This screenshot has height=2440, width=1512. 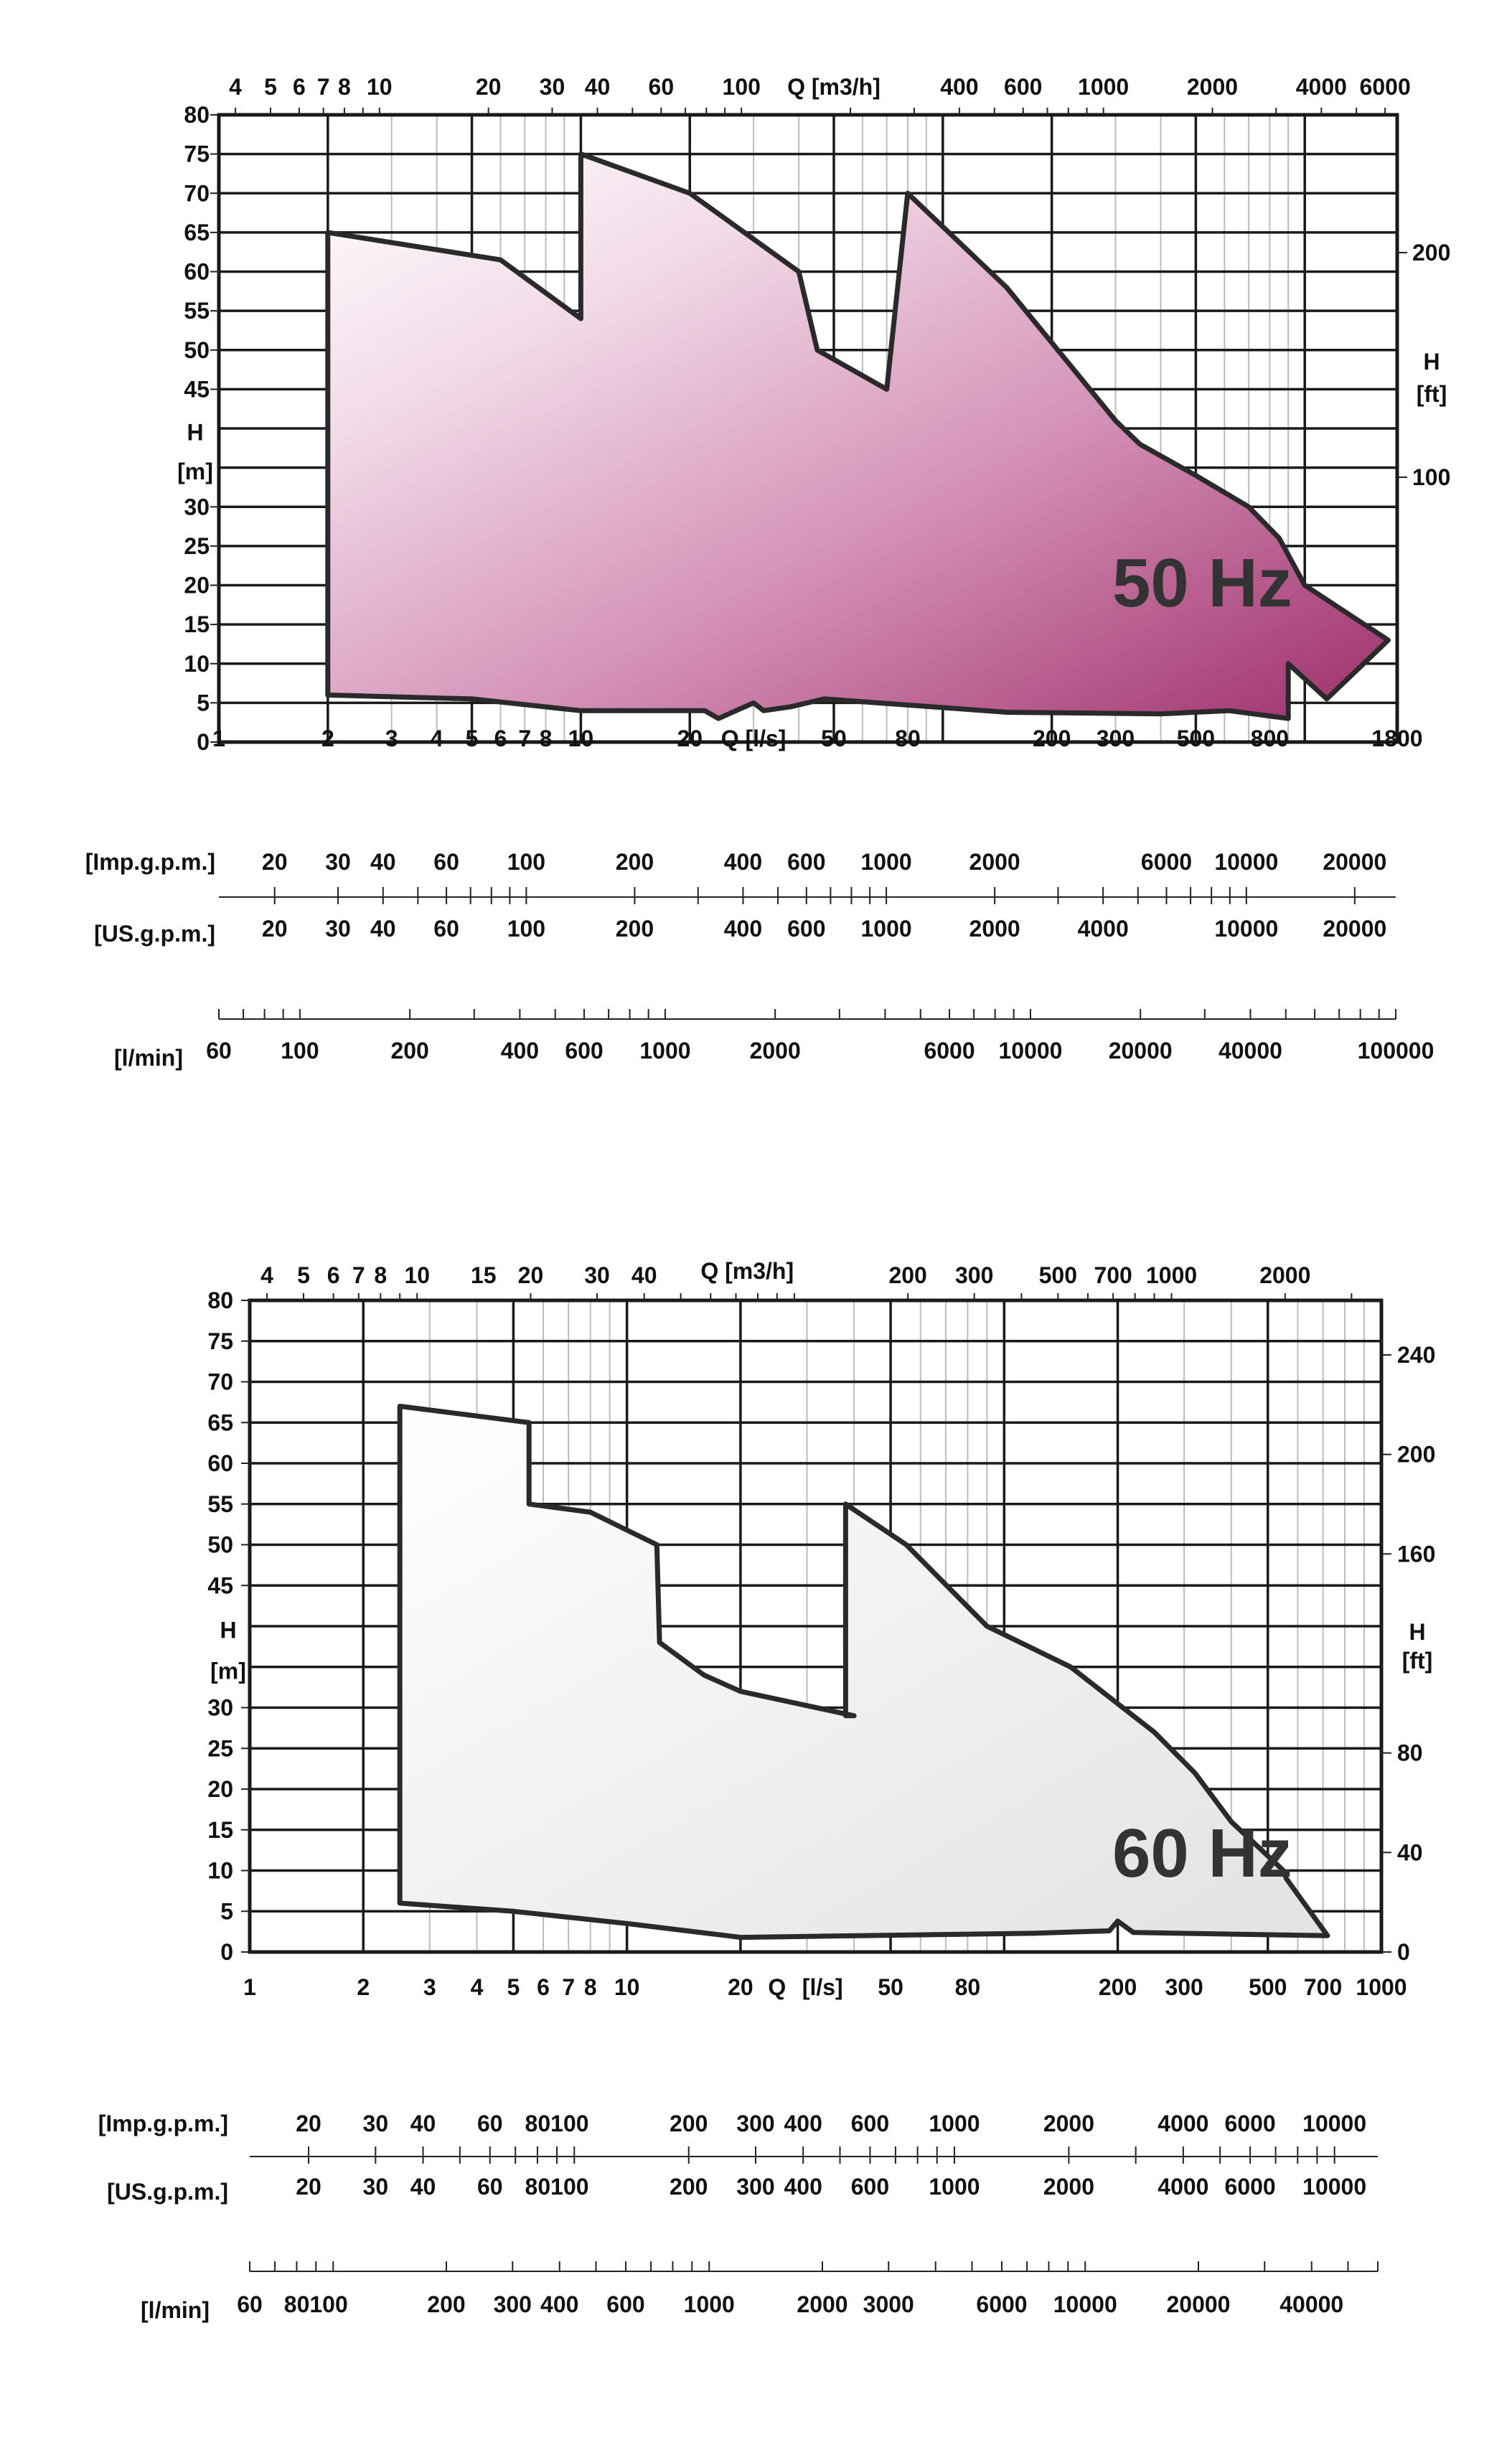 I want to click on ft-tick-label: 240, so click(x=1416, y=1355).